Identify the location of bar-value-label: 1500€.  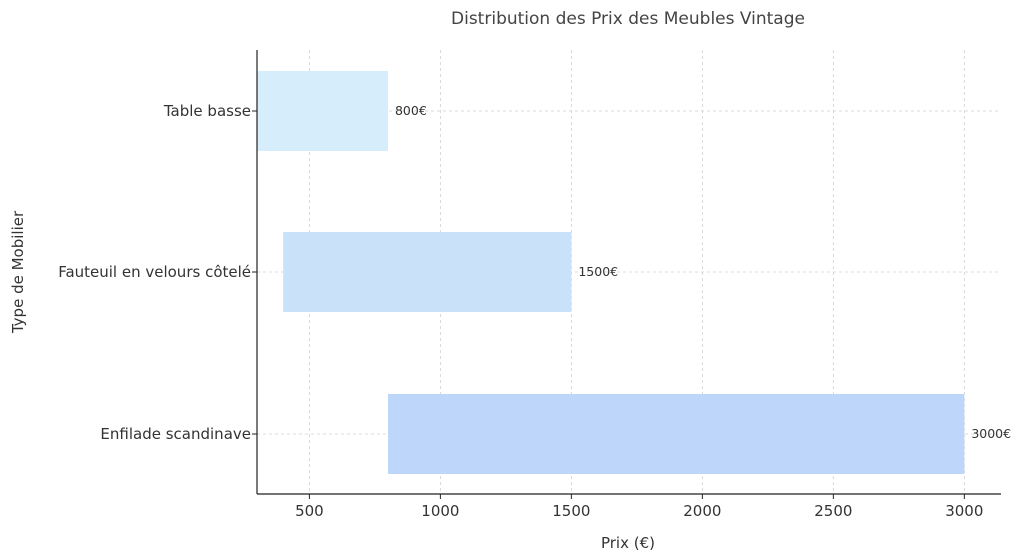
(598, 271).